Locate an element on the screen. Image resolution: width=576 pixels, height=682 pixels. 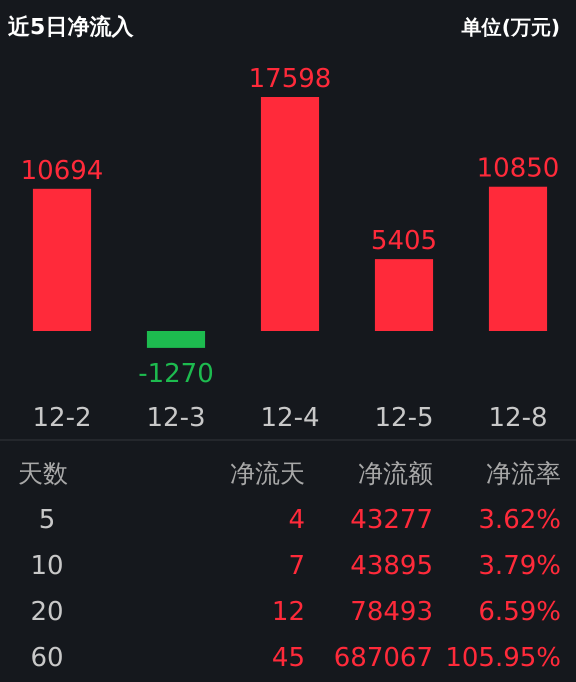
data-label: 6.59% is located at coordinates (519, 612).